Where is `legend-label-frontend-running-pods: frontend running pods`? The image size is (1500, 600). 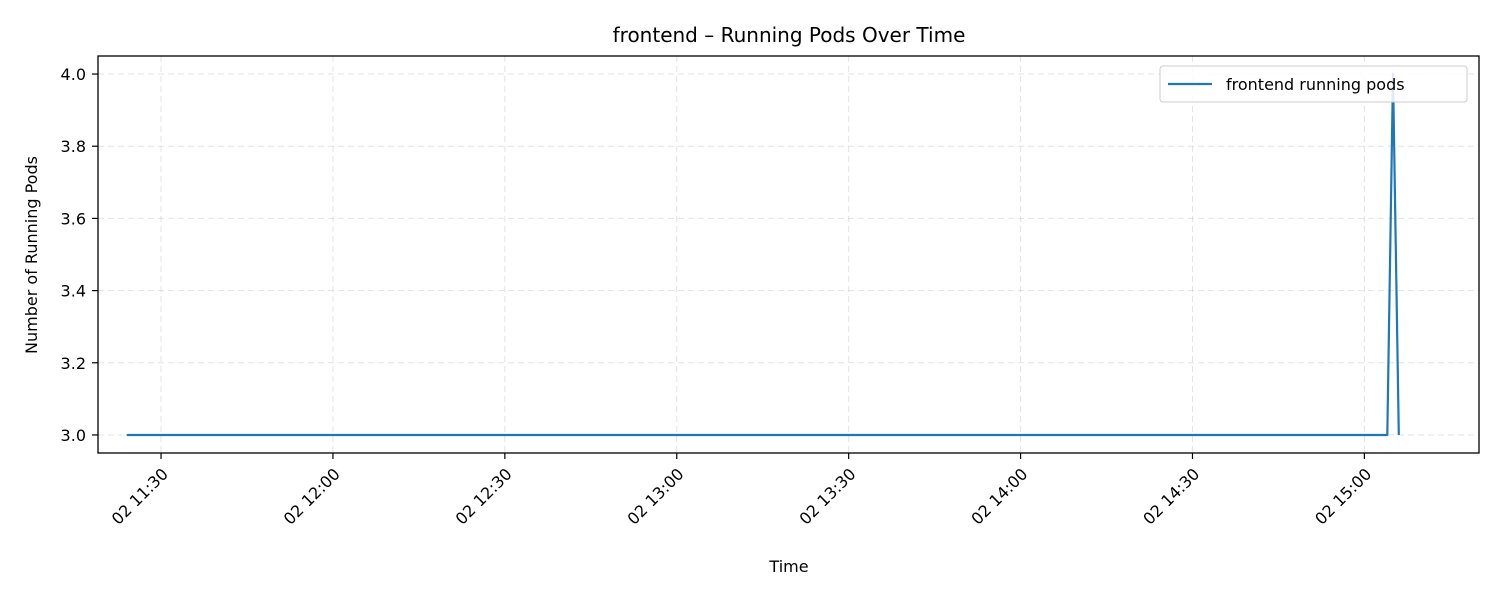 legend-label-frontend-running-pods: frontend running pods is located at coordinates (1315, 84).